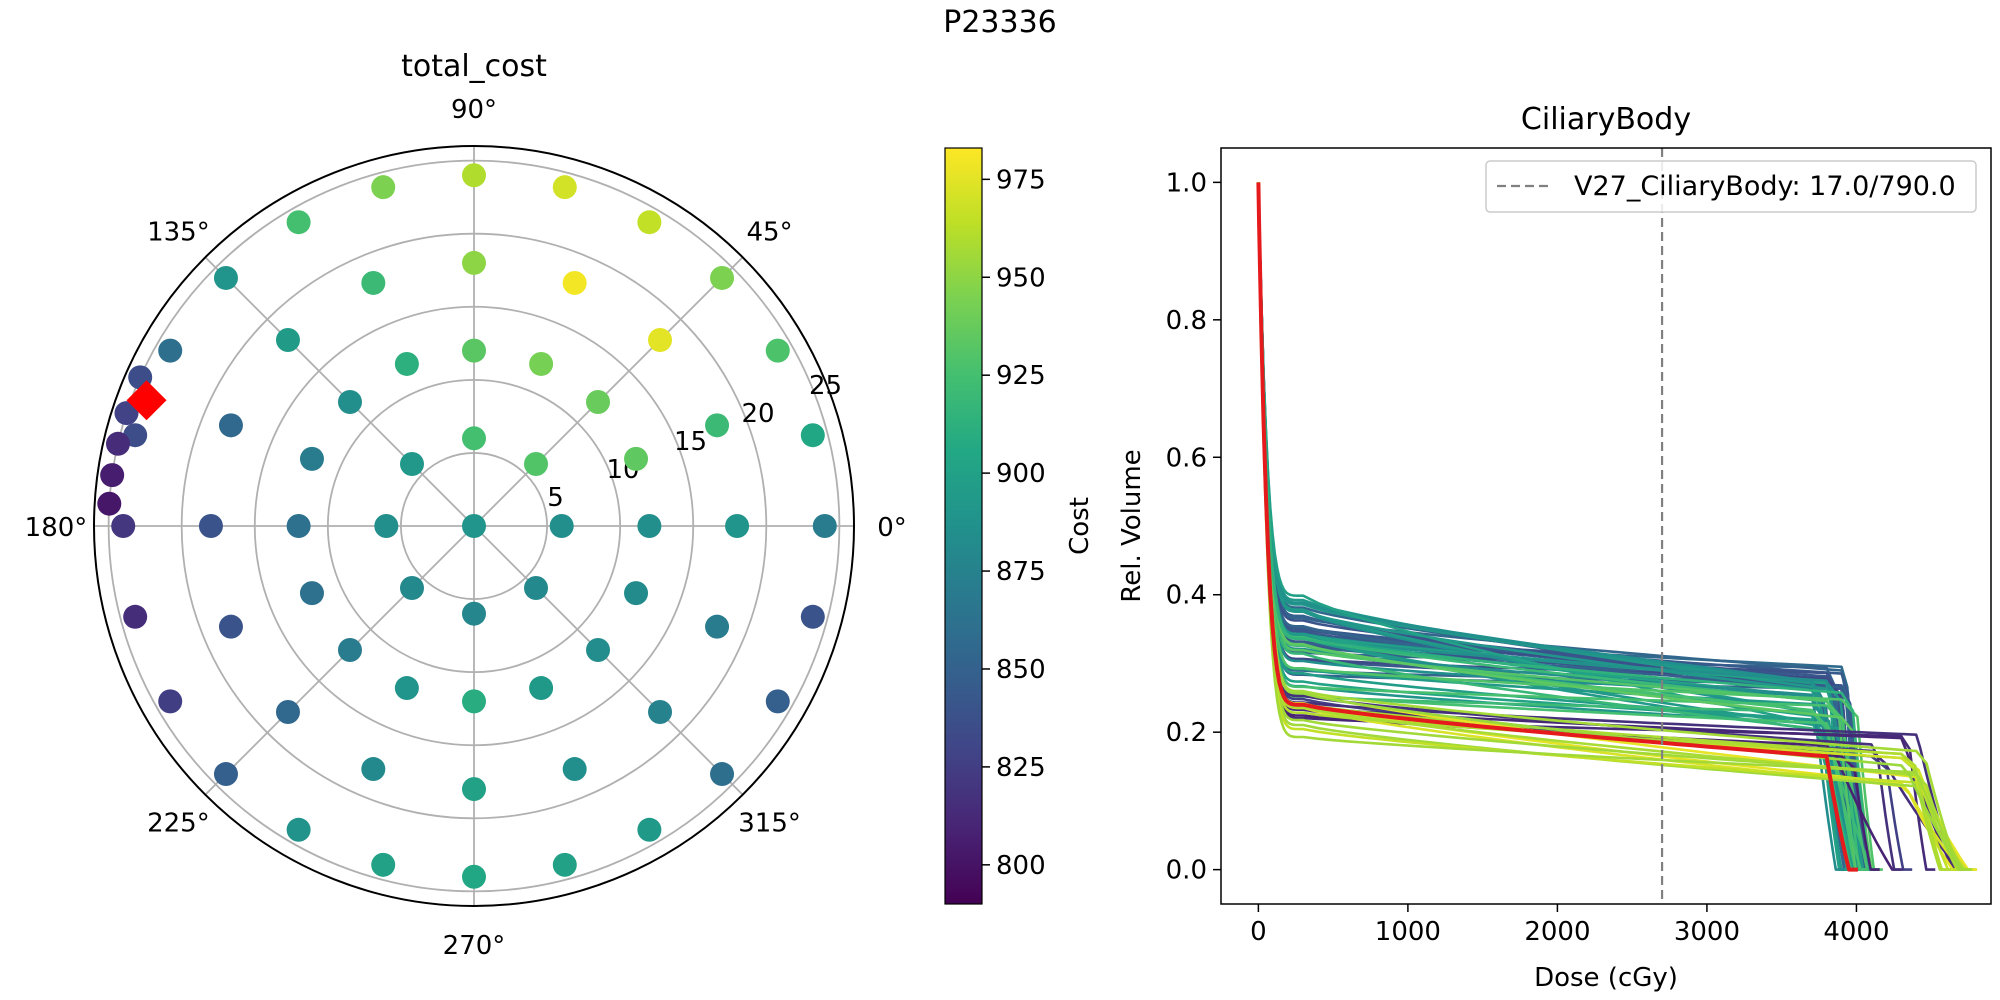  What do you see at coordinates (1606, 978) in the screenshot?
I see `x-axis-label: Dose (cGy)` at bounding box center [1606, 978].